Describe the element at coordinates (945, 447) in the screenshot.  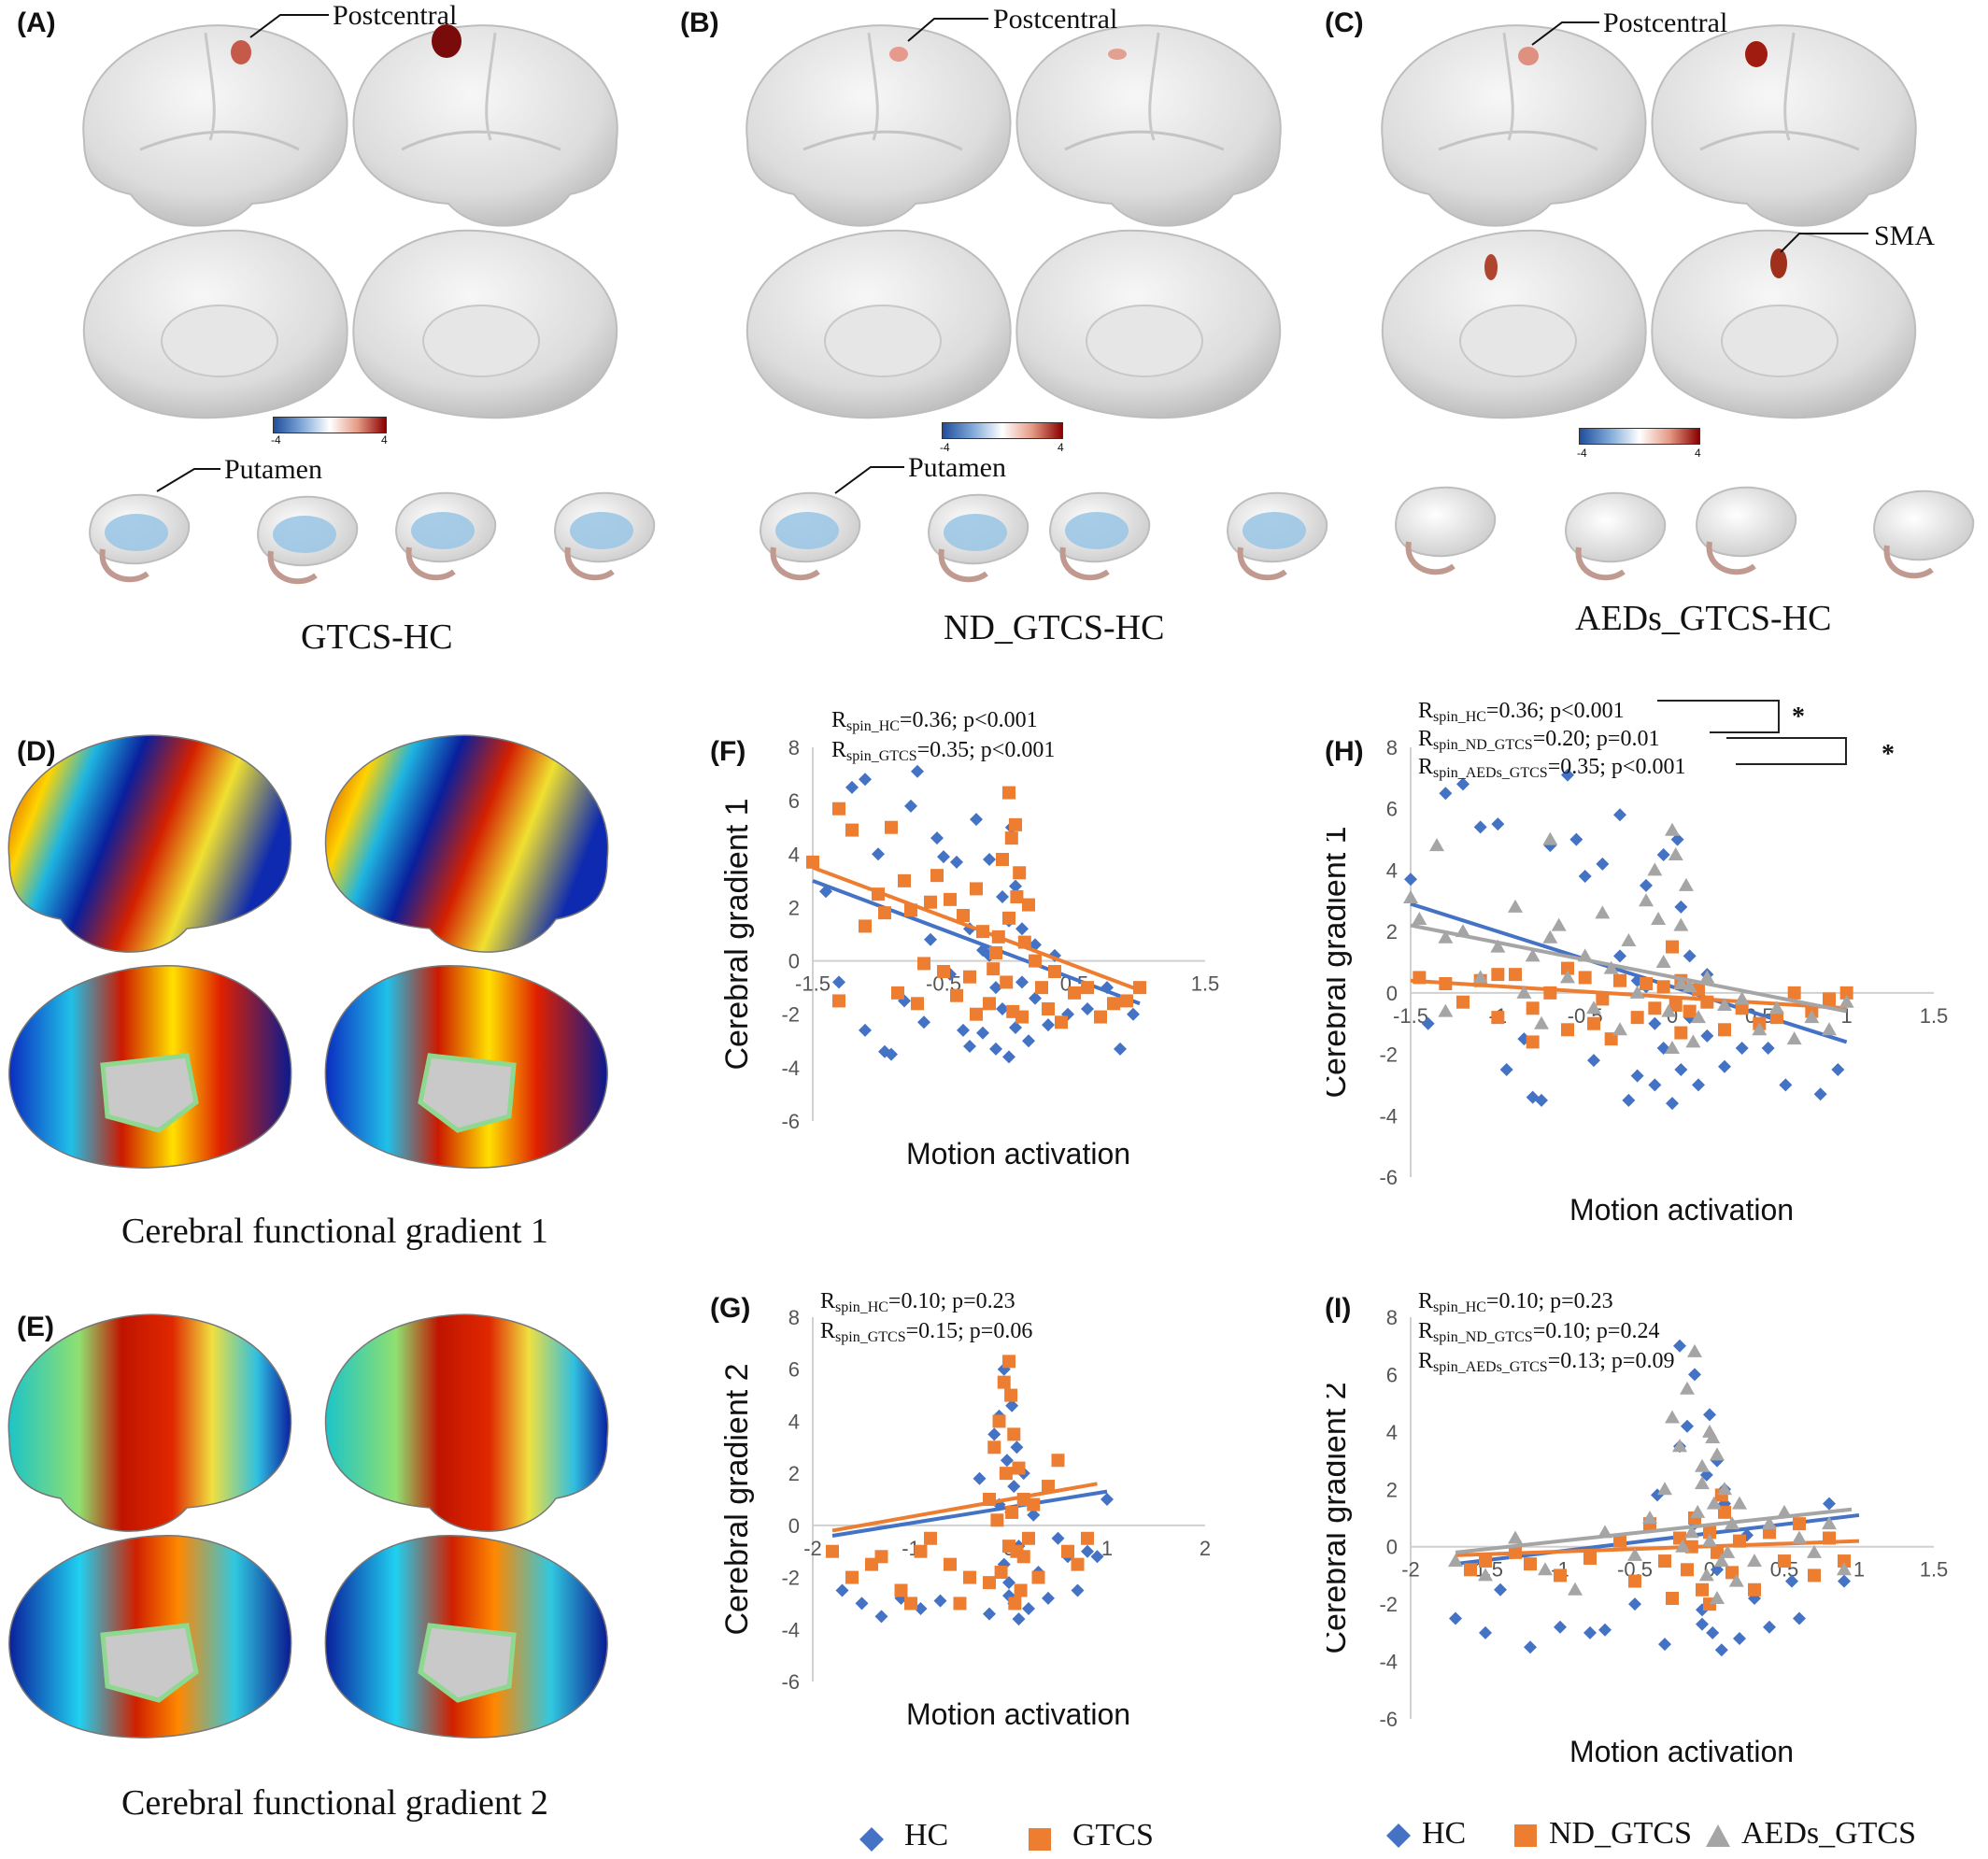
I see `colorbar-b-min: -4` at that location.